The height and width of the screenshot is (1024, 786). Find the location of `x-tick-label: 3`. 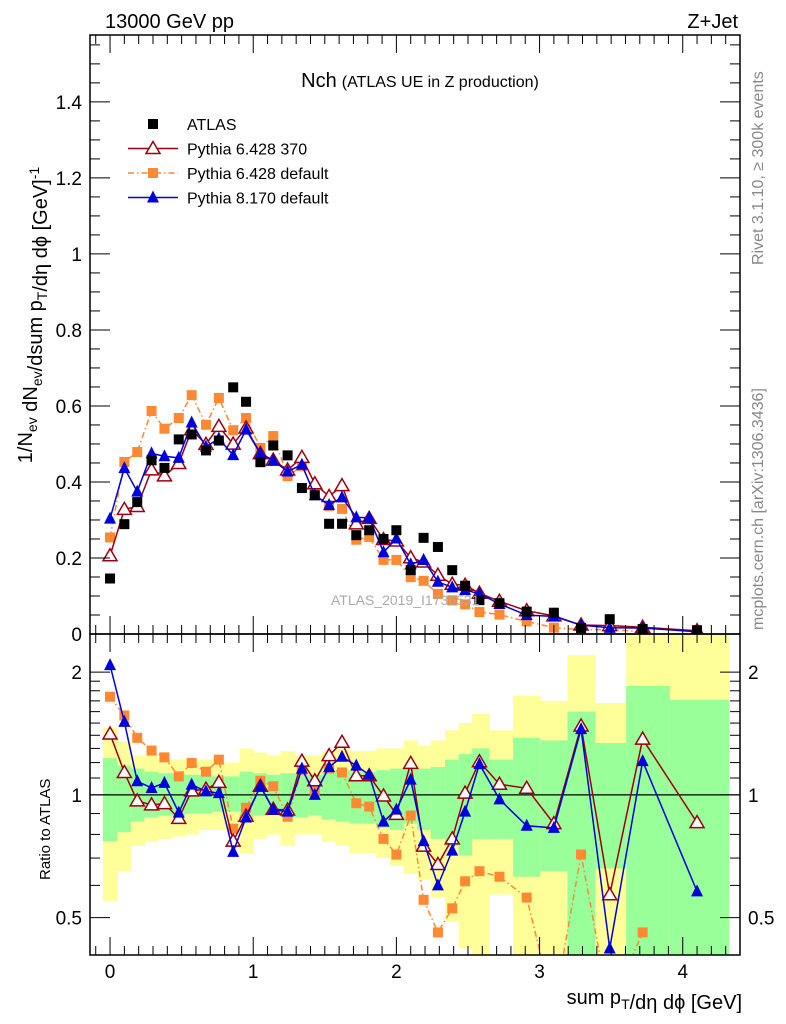

x-tick-label: 3 is located at coordinates (539, 972).